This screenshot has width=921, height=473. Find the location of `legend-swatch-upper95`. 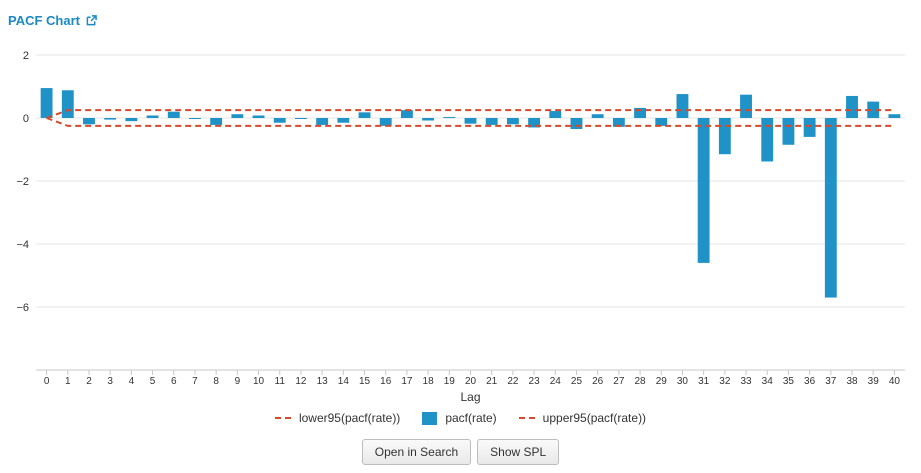

legend-swatch-upper95 is located at coordinates (526, 418).